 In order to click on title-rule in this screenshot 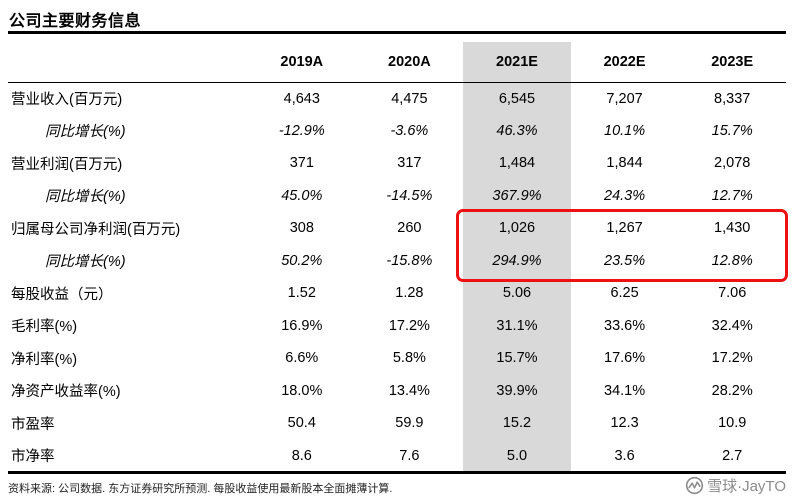, I will do `click(397, 32)`.